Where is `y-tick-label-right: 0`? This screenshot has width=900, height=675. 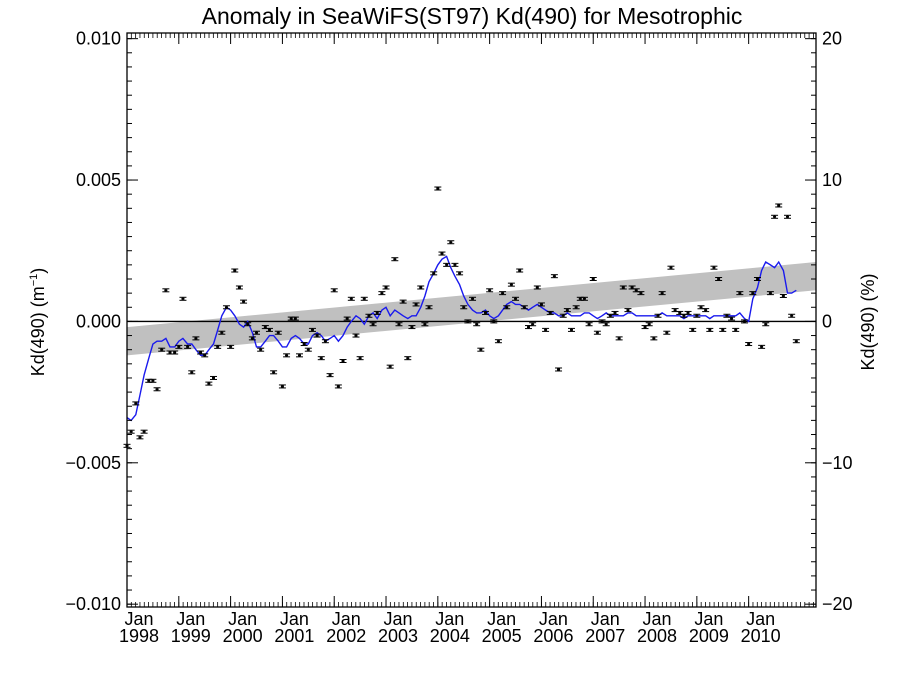 y-tick-label-right: 0 is located at coordinates (827, 321).